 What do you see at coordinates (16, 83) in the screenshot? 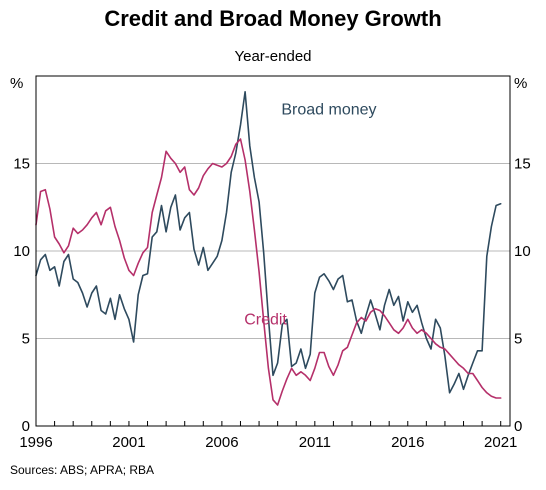
I see `y-unit-left: %` at bounding box center [16, 83].